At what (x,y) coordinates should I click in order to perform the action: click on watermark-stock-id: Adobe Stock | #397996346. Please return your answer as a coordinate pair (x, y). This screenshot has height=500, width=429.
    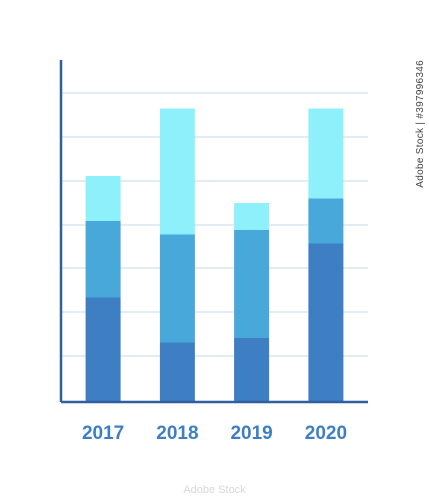
    Looking at the image, I should click on (420, 124).